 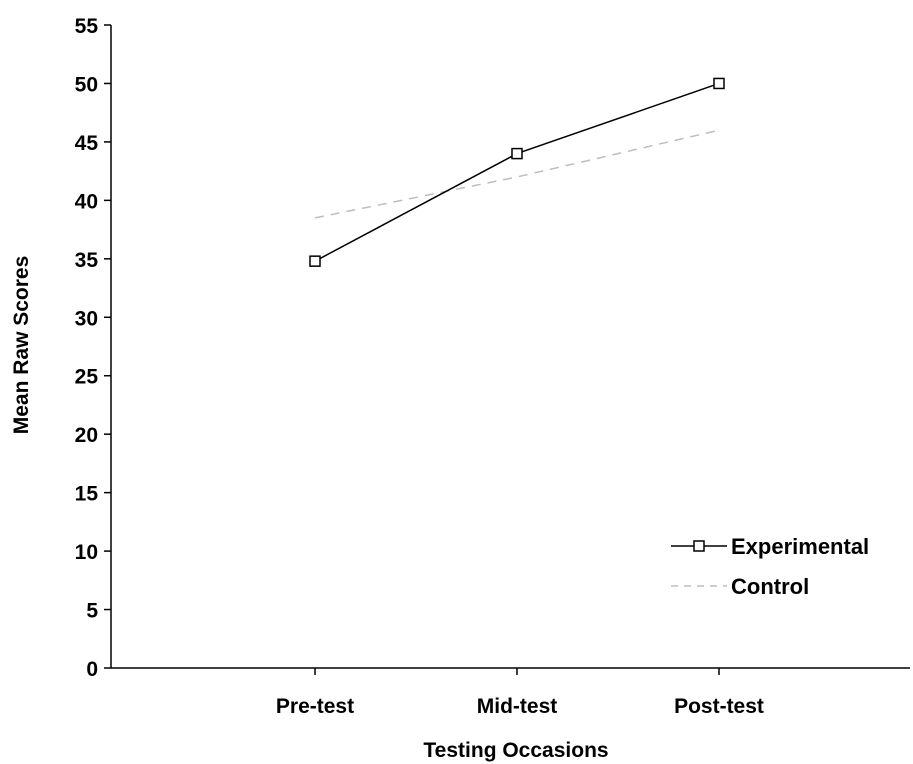 What do you see at coordinates (86, 318) in the screenshot?
I see `y-tick-label: 30` at bounding box center [86, 318].